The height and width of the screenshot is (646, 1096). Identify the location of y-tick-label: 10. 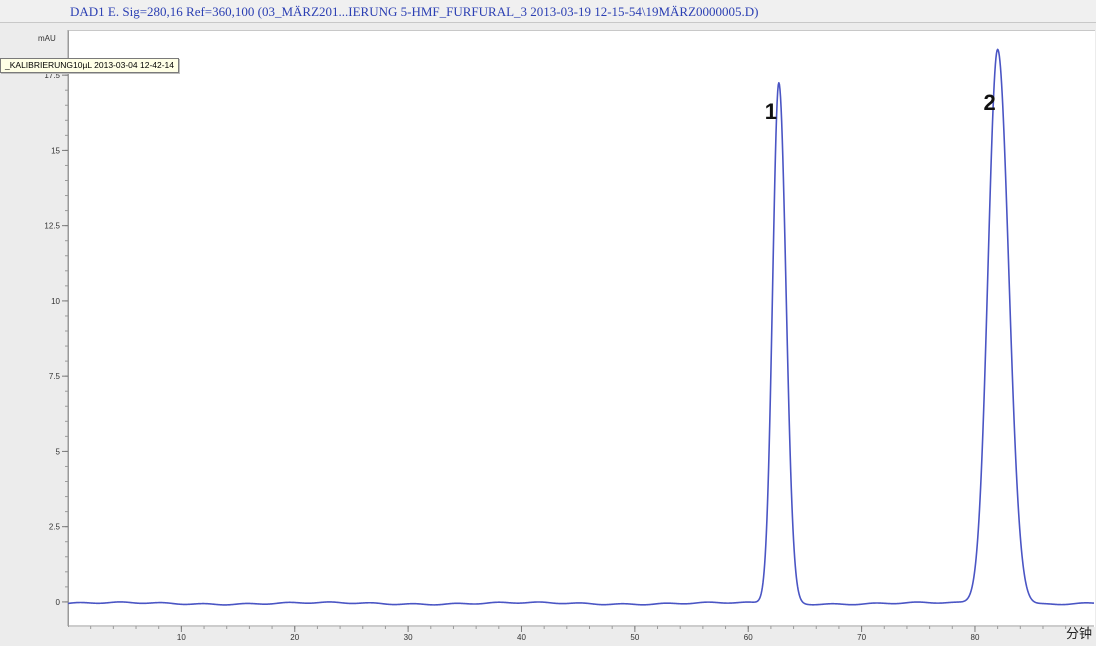
(55, 301).